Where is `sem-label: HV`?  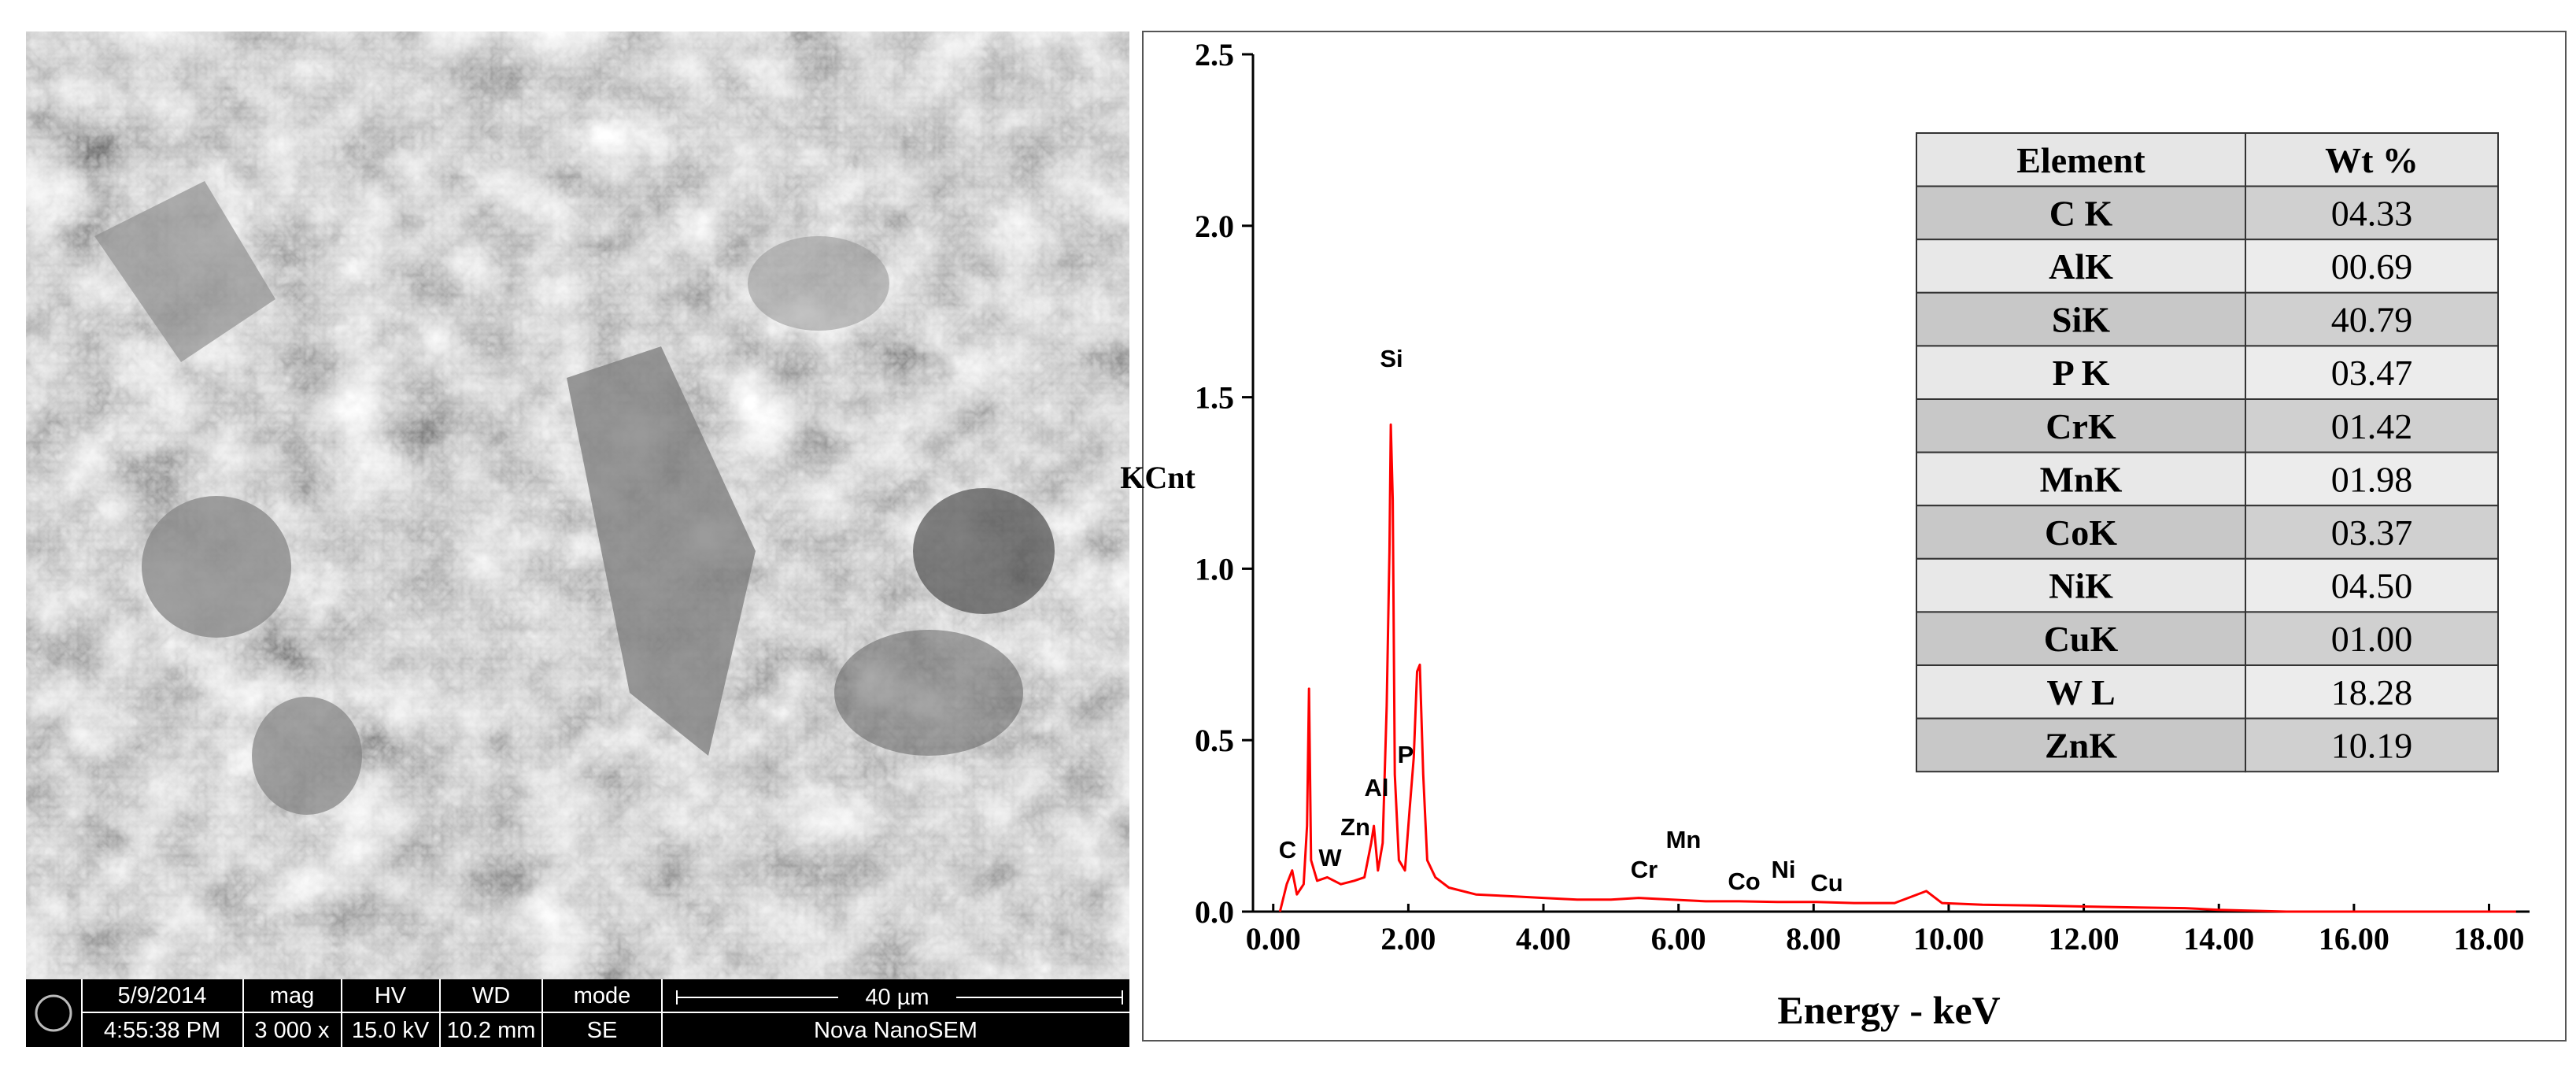 sem-label: HV is located at coordinates (391, 995).